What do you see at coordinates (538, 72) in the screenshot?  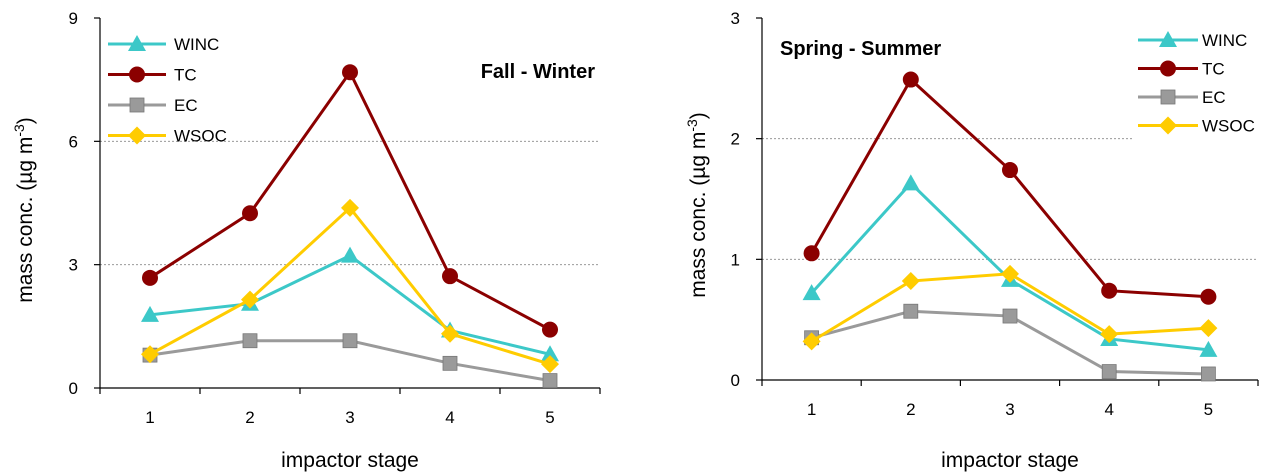 I see `chart-title: Fall - Winter` at bounding box center [538, 72].